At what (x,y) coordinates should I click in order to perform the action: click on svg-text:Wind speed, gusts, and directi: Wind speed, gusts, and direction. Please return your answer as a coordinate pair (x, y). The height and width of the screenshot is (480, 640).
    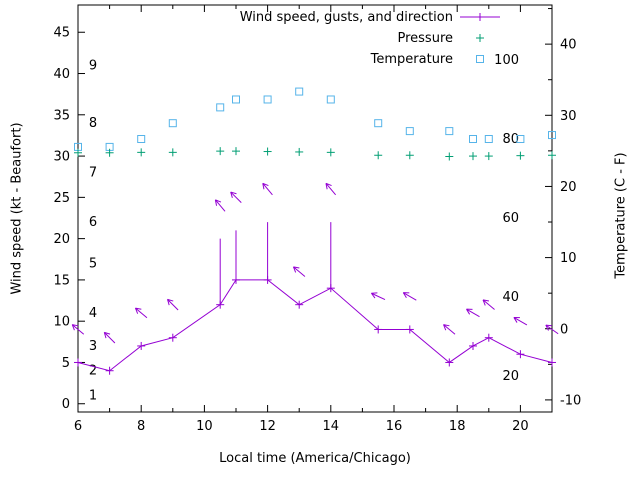
    Looking at the image, I should click on (346, 17).